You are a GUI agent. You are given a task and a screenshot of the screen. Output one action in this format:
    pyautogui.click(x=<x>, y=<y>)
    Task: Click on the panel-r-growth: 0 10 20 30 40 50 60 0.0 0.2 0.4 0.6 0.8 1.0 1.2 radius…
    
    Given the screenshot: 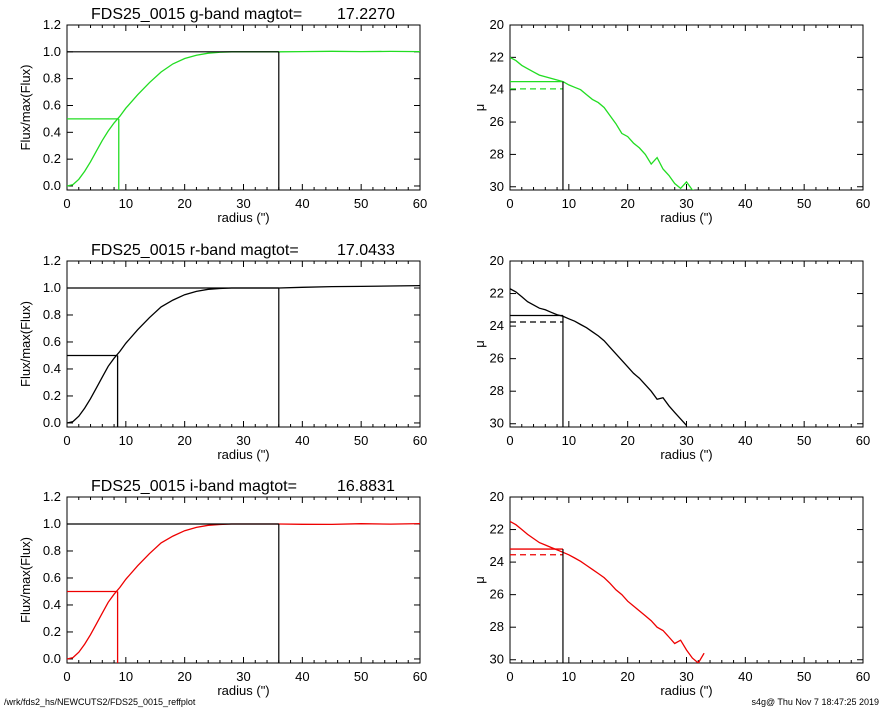 What is the action you would take?
    pyautogui.click(x=222, y=352)
    